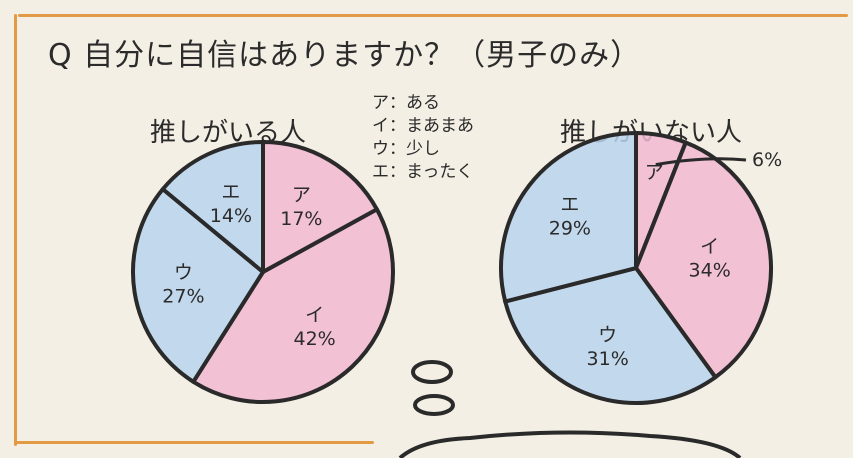 The image size is (853, 458). I want to click on pie1-label-2: ウ 31%, so click(608, 347).